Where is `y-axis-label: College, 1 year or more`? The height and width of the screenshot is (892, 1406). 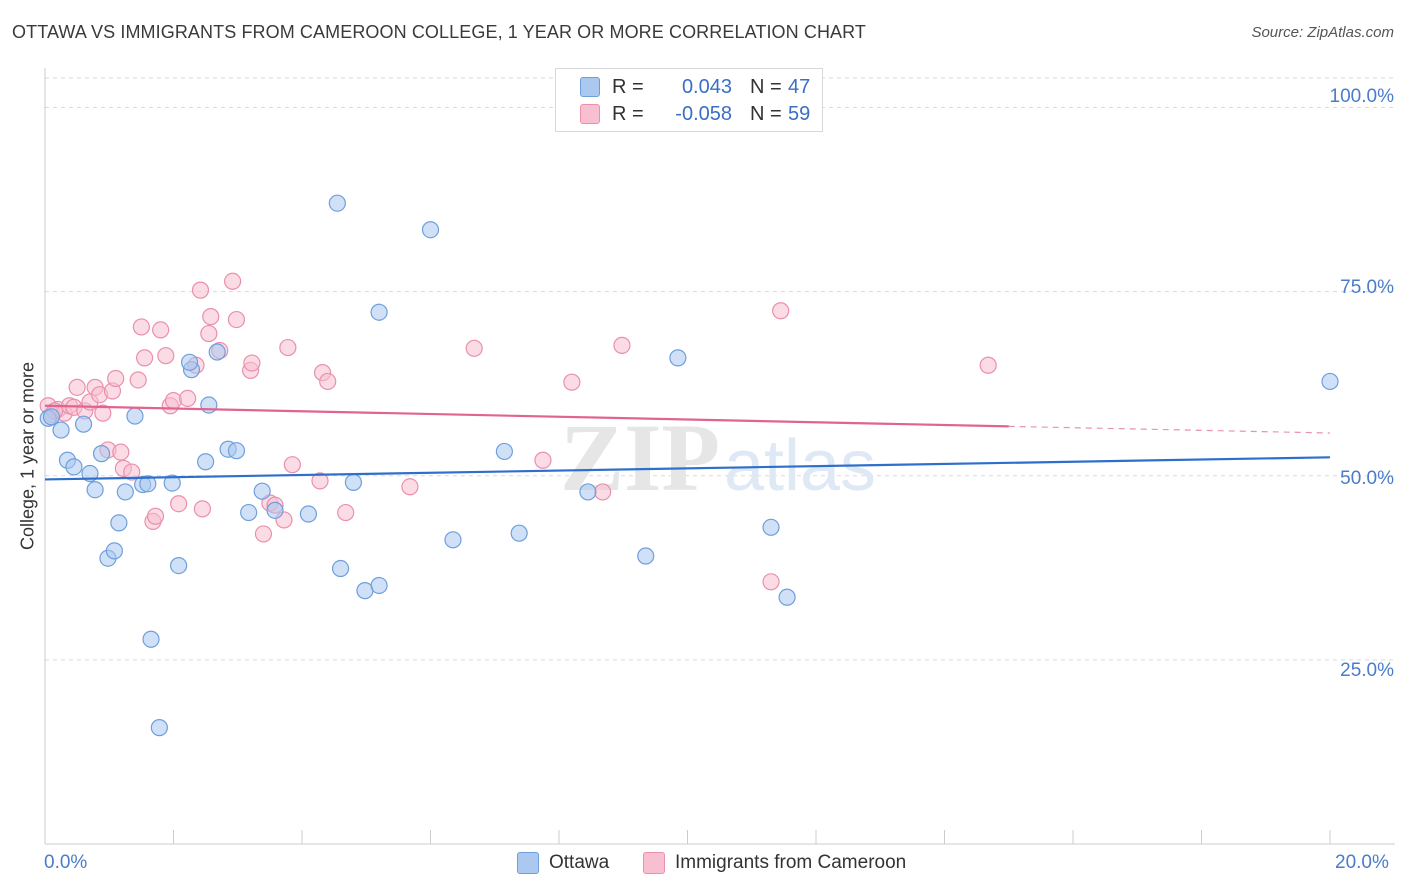
y-axis-label: College, 1 year or more is located at coordinates (27, 456).